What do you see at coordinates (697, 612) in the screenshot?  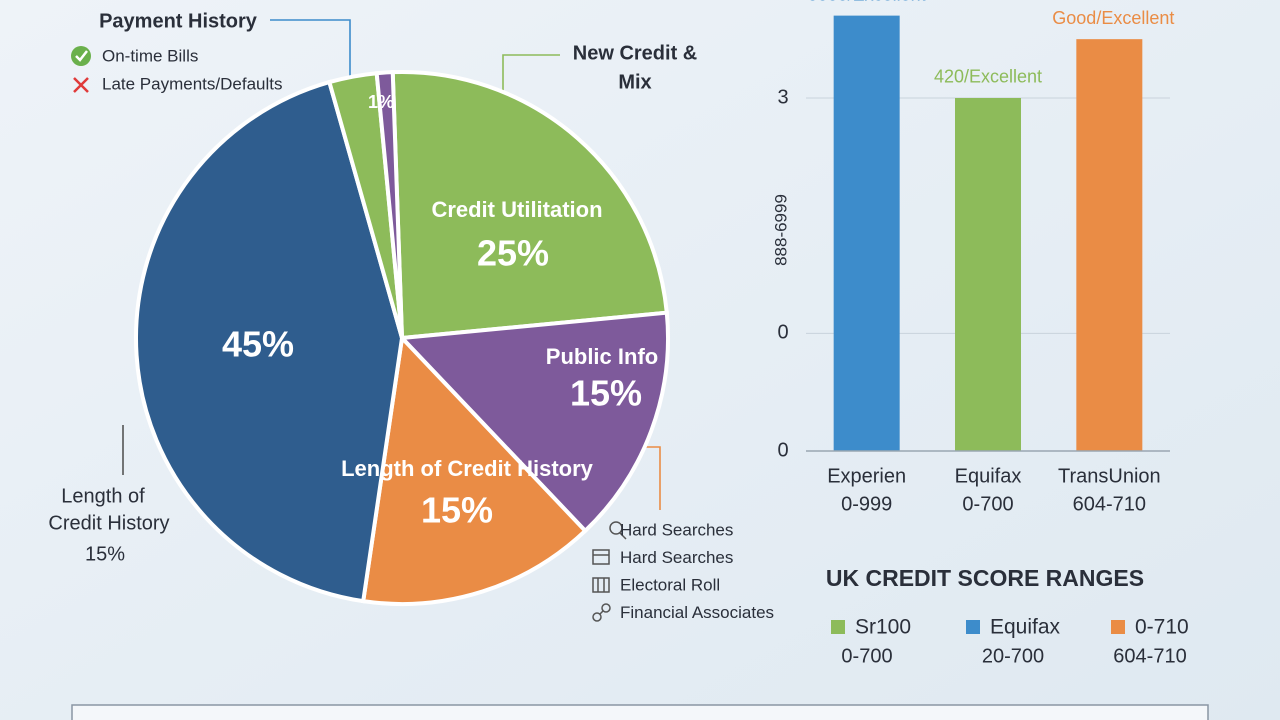 I see `factor-item: Financial Associates` at bounding box center [697, 612].